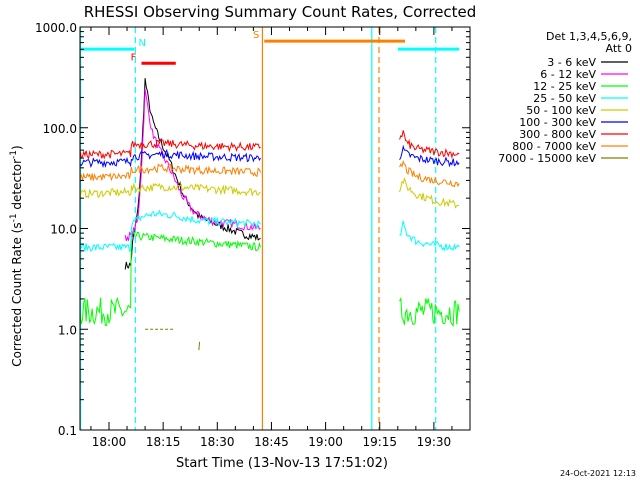 The width and height of the screenshot is (640, 480). I want to click on legend-label: 3 - 6 keV, so click(571, 62).